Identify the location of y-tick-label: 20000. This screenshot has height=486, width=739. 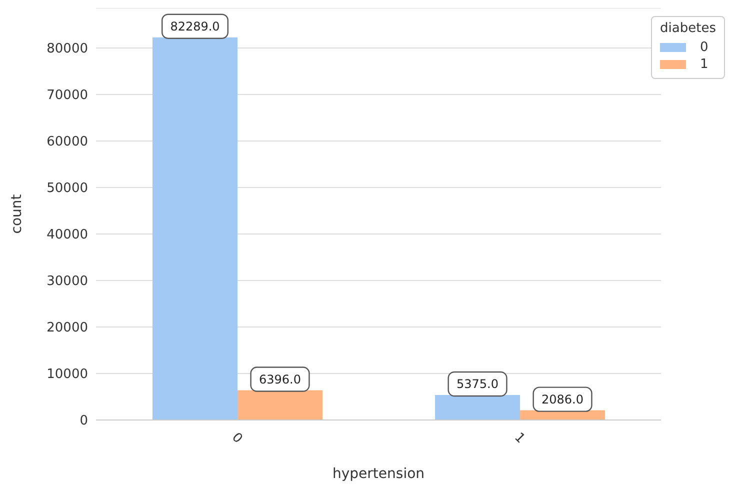
(67, 328).